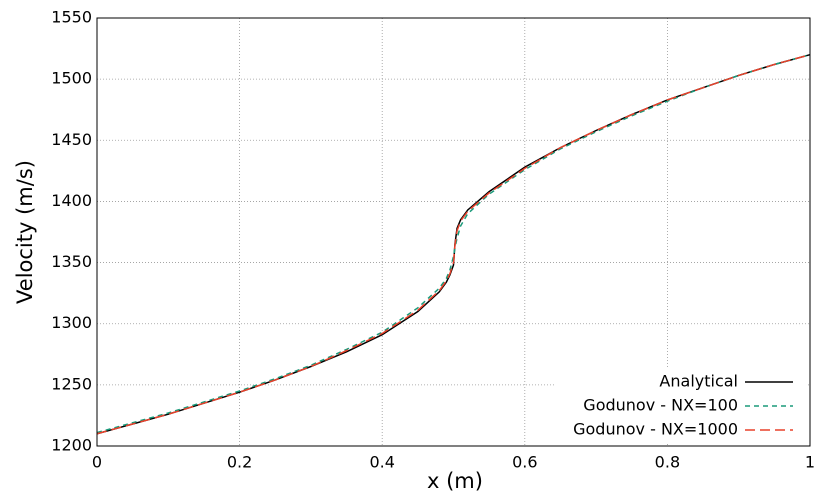  What do you see at coordinates (381, 462) in the screenshot?
I see `x-tick-label: 0.4` at bounding box center [381, 462].